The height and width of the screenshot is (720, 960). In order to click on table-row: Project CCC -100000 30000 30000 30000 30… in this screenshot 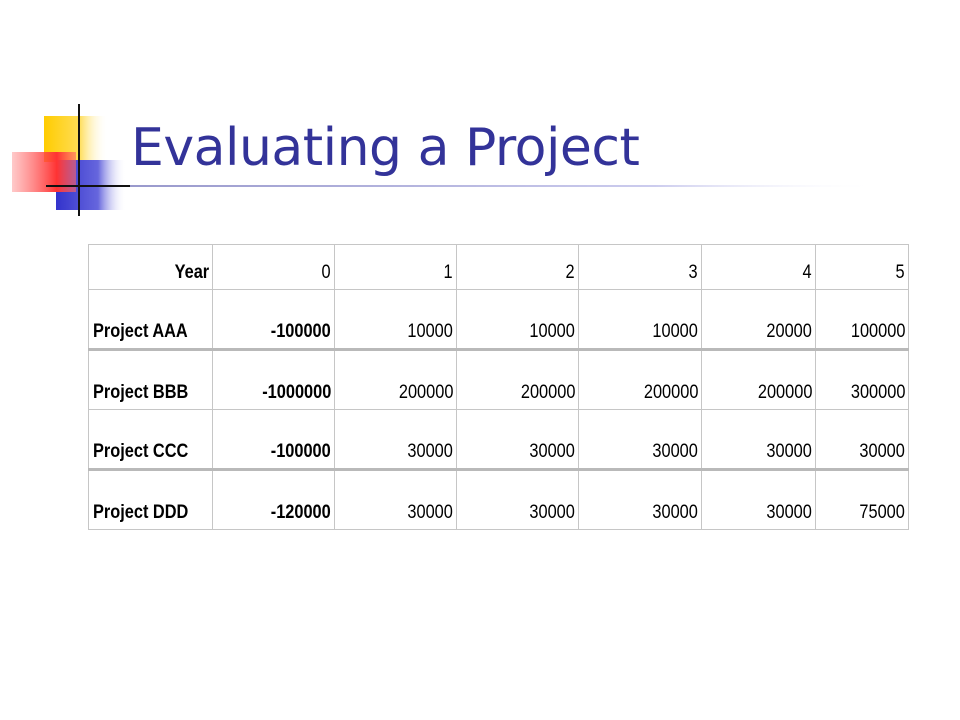, I will do `click(498, 440)`.